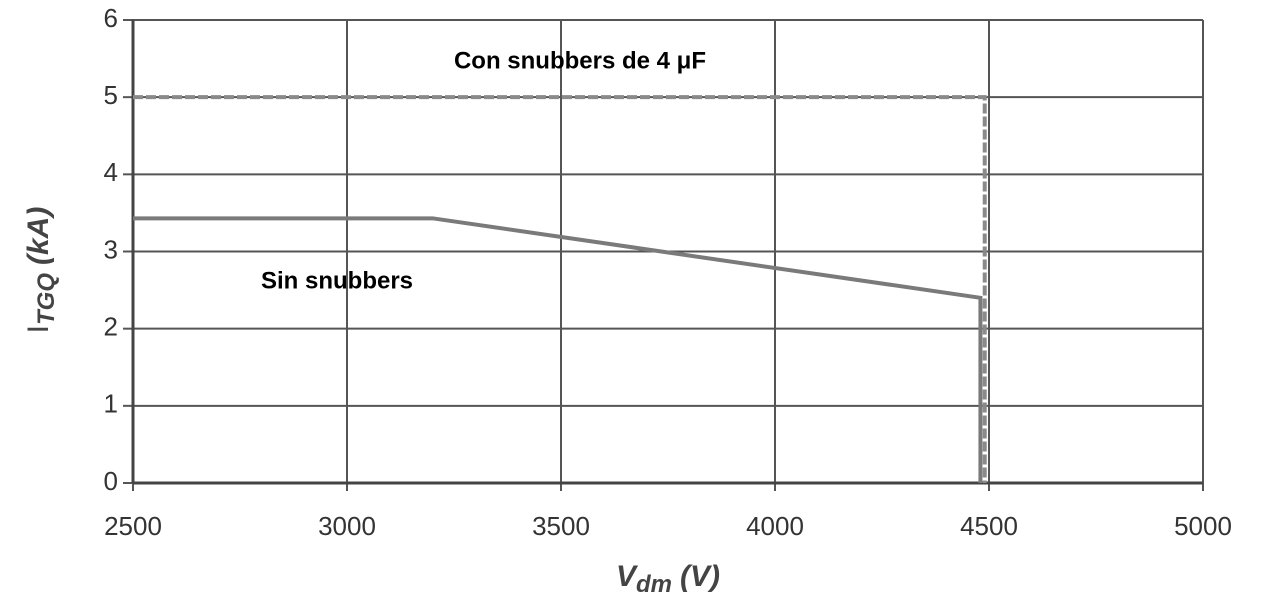 This screenshot has width=1262, height=615. I want to click on x-tick-label: 5000, so click(1203, 526).